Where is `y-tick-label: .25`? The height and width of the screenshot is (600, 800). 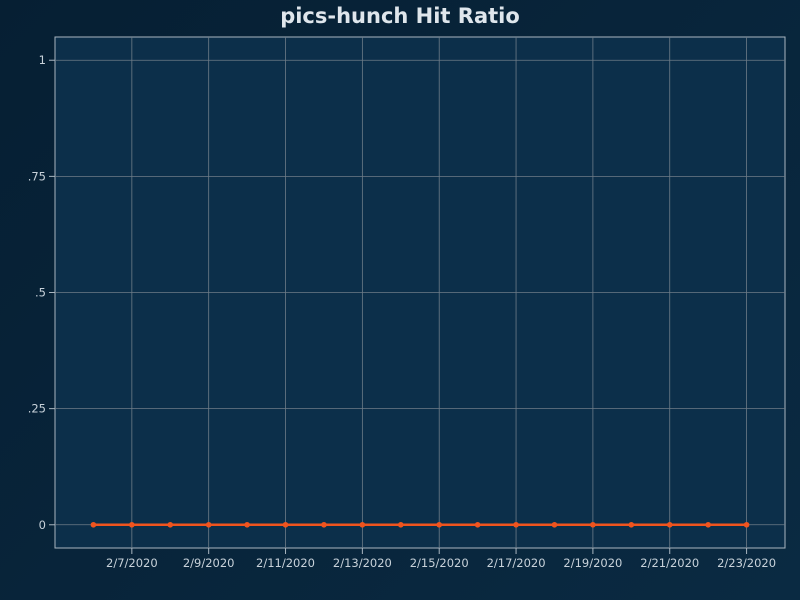 y-tick-label: .25 is located at coordinates (37, 409).